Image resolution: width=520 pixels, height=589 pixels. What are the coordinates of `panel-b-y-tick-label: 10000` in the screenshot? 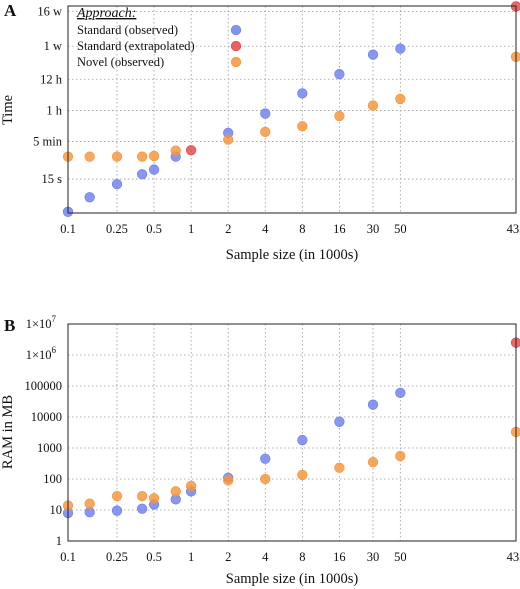 It's located at (46, 417).